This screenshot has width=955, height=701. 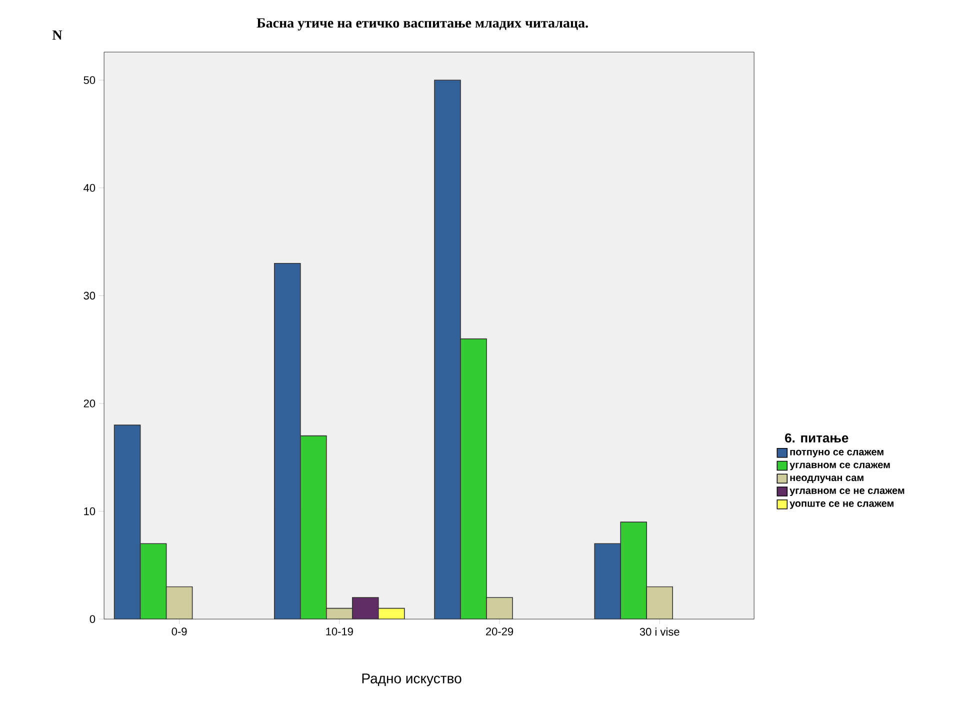 What do you see at coordinates (90, 80) in the screenshot?
I see `y-tick-label: 50` at bounding box center [90, 80].